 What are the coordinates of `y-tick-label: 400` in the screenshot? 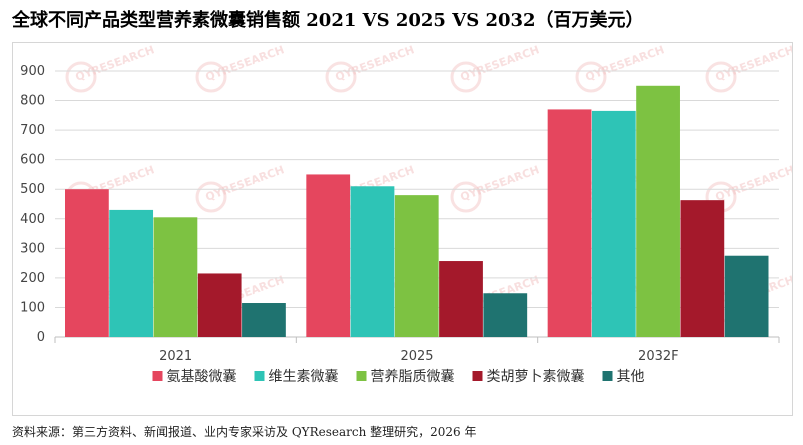 It's located at (32, 219).